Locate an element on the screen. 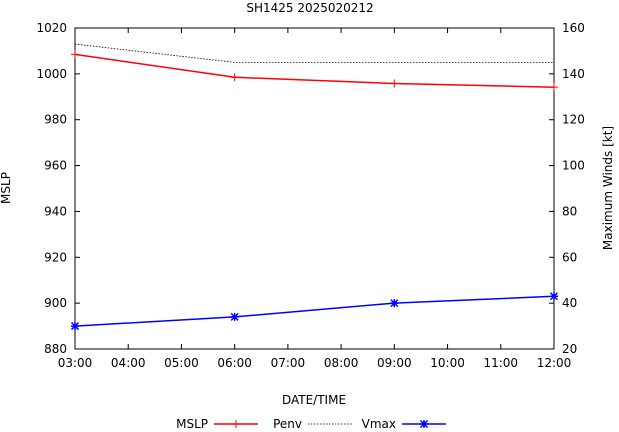  series-penv is located at coordinates (314, 53).